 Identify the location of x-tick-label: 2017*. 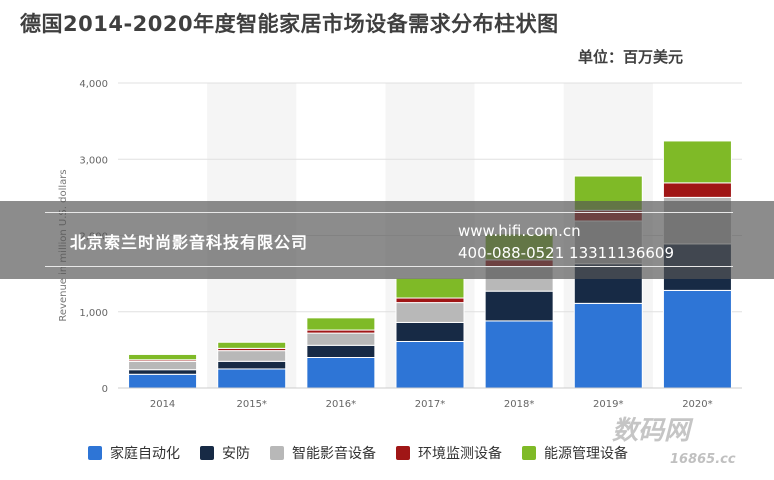
(430, 404).